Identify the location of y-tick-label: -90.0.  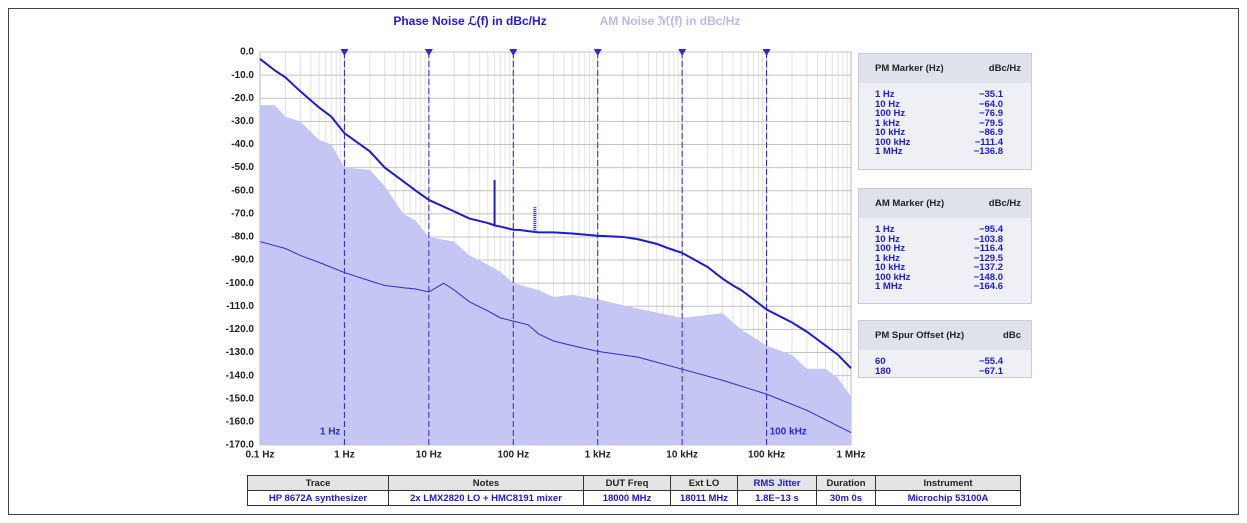
(242, 260).